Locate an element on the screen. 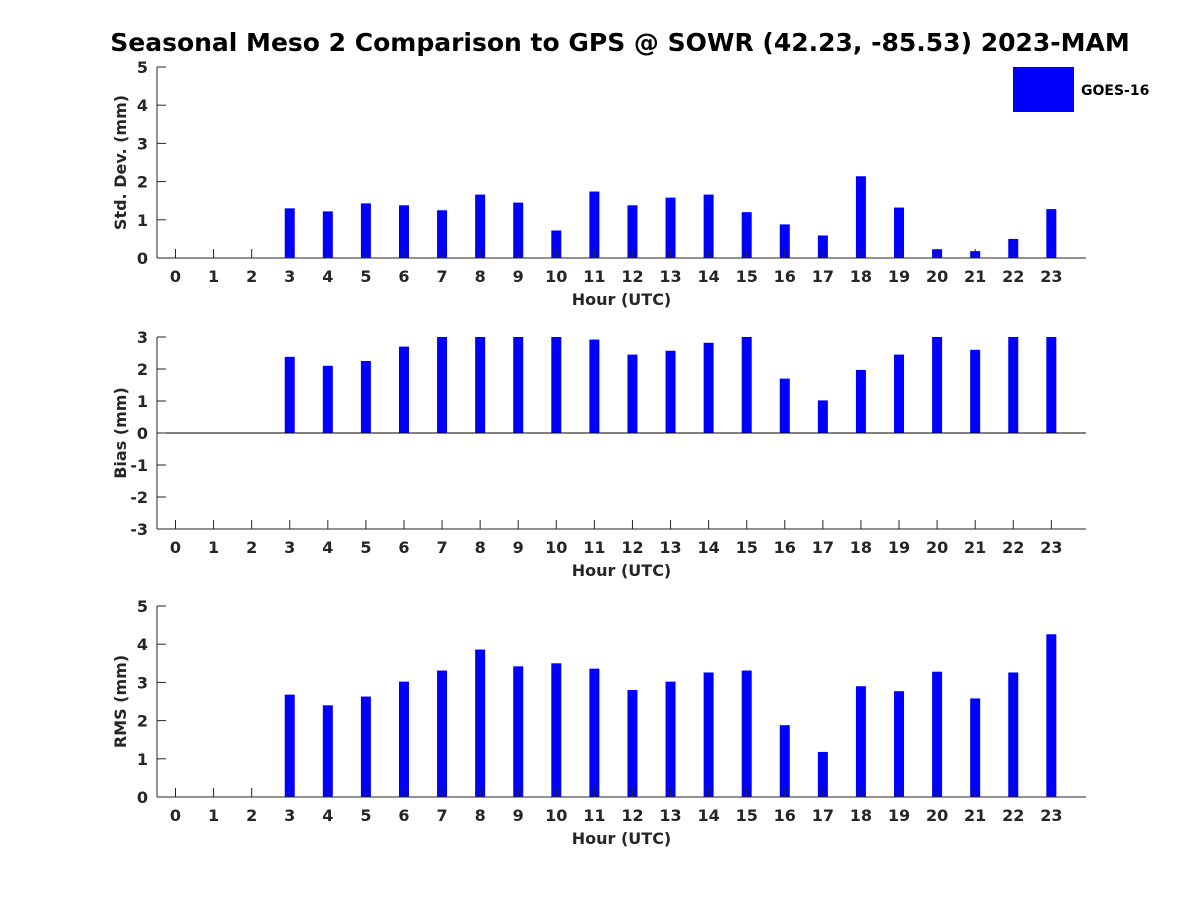 The width and height of the screenshot is (1200, 900). rms-x-tick-label: 17 is located at coordinates (823, 815).